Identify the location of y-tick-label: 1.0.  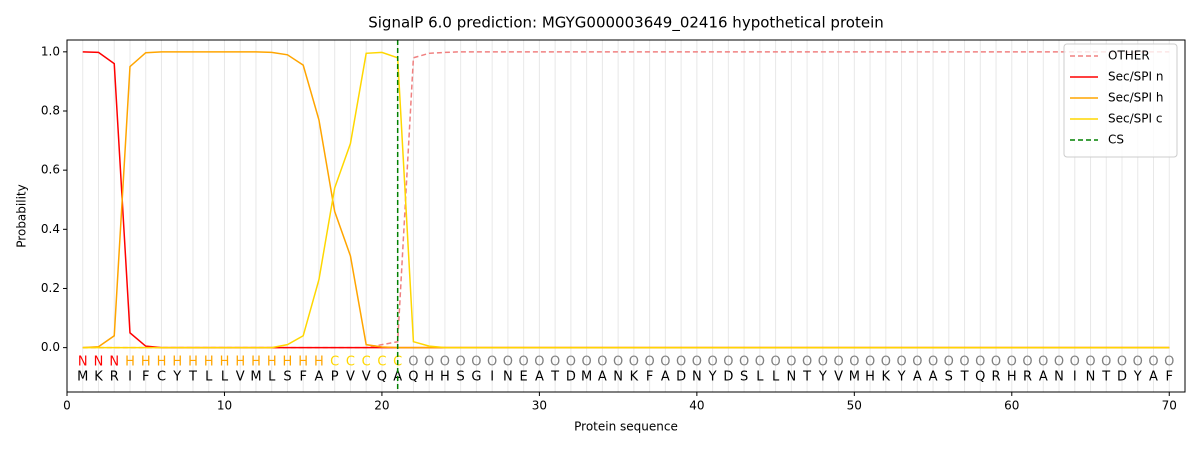
(50, 51).